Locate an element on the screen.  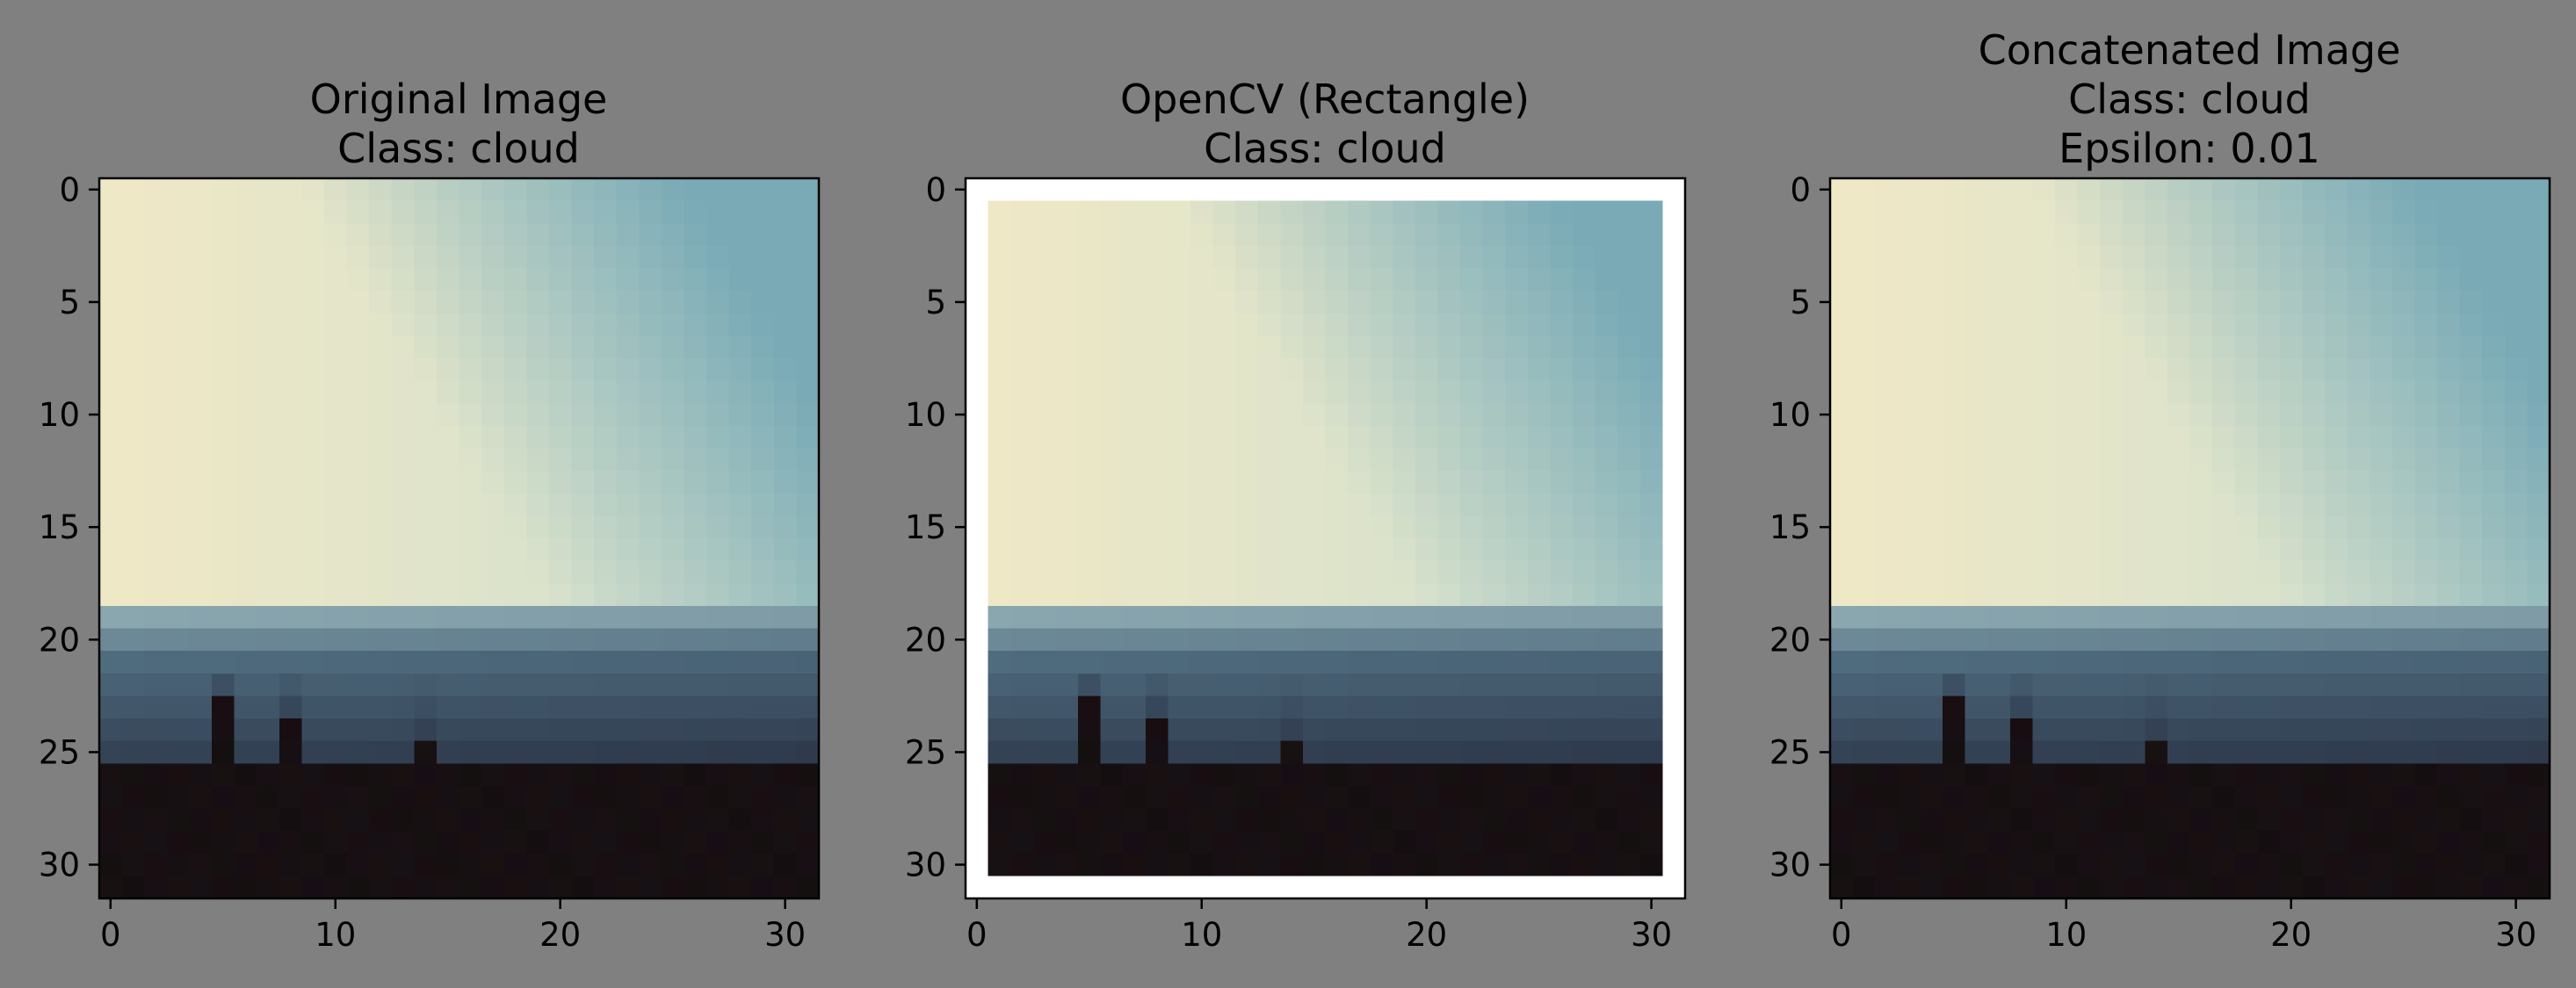
subplot-title-line: Class: cloud is located at coordinates (1325, 148).